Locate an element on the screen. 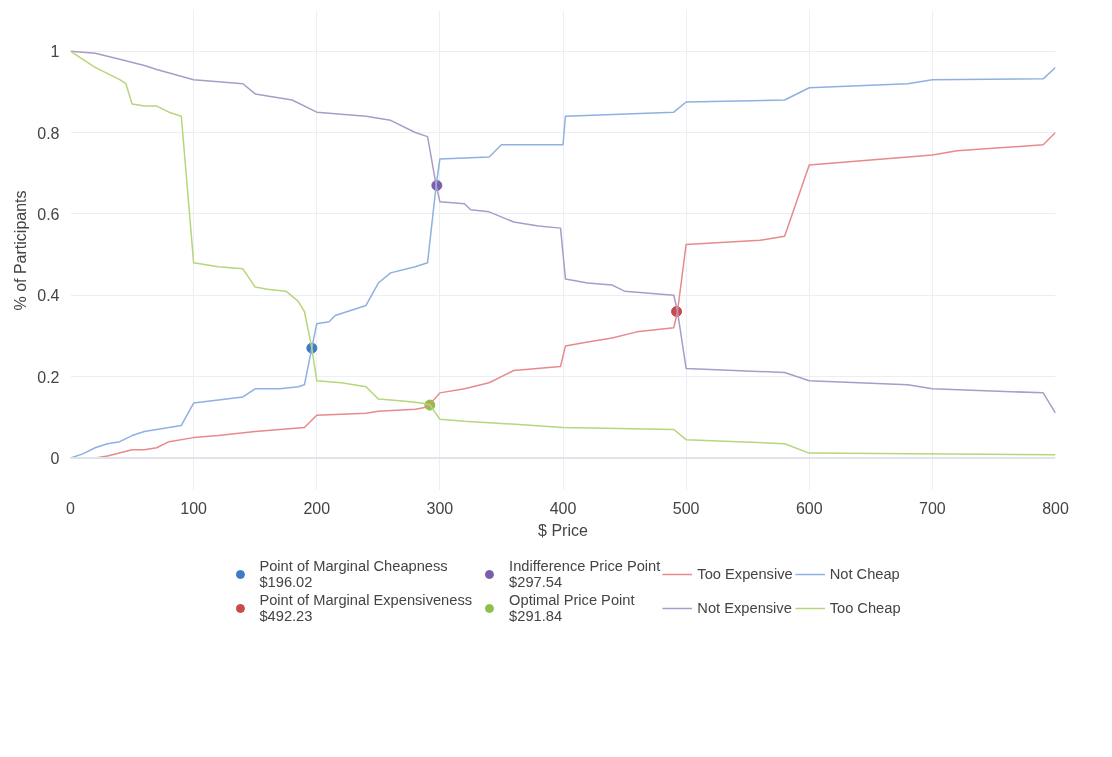 The height and width of the screenshot is (757, 1112). legend-label: Indifference Price Point $297.54 is located at coordinates (585, 574).